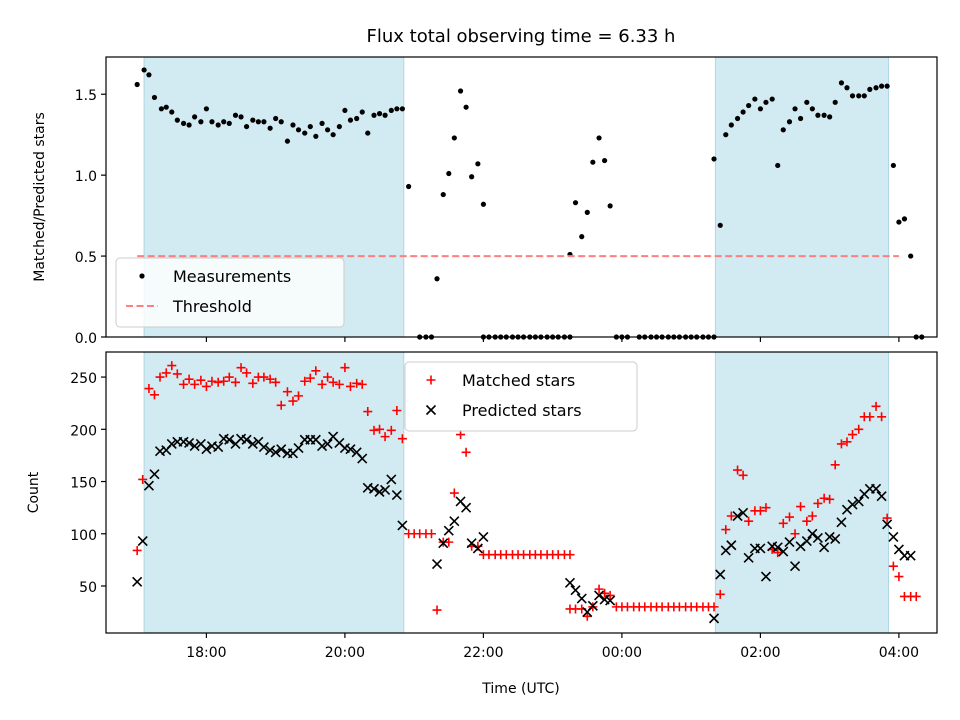 This screenshot has width=960, height=720. Describe the element at coordinates (899, 653) in the screenshot. I see `x-tick-label: 04:00` at that location.